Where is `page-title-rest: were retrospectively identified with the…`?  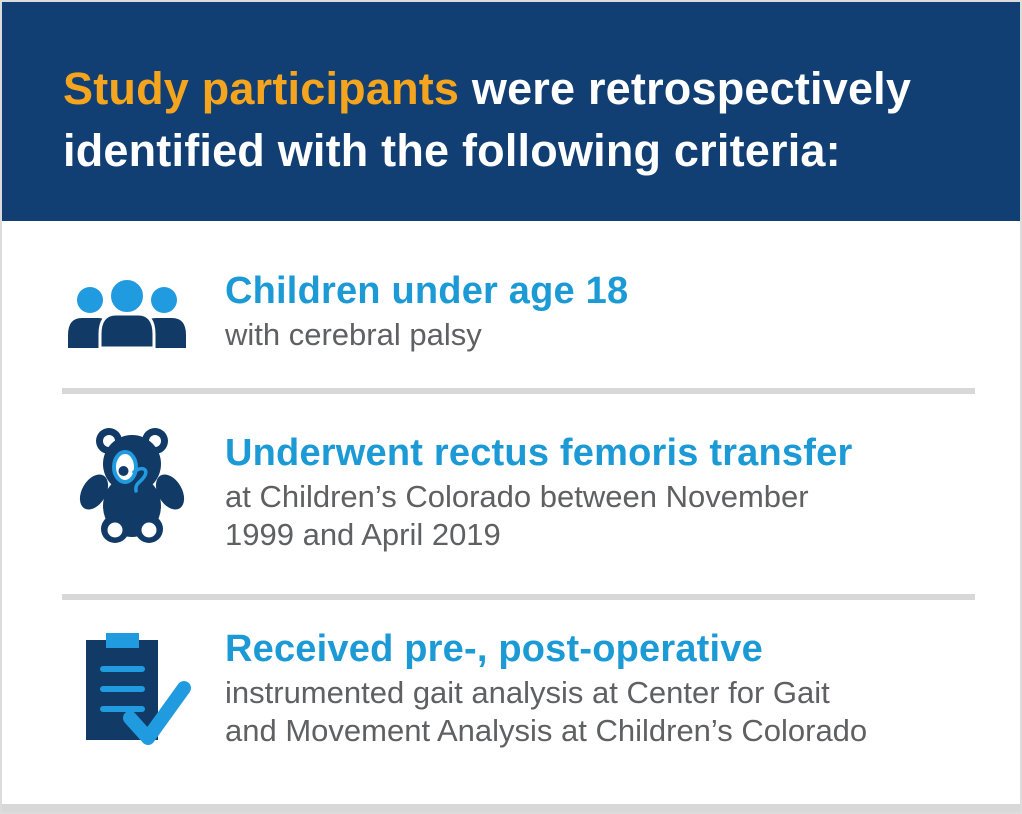 page-title-rest: were retrospectively identified with the… is located at coordinates (487, 119).